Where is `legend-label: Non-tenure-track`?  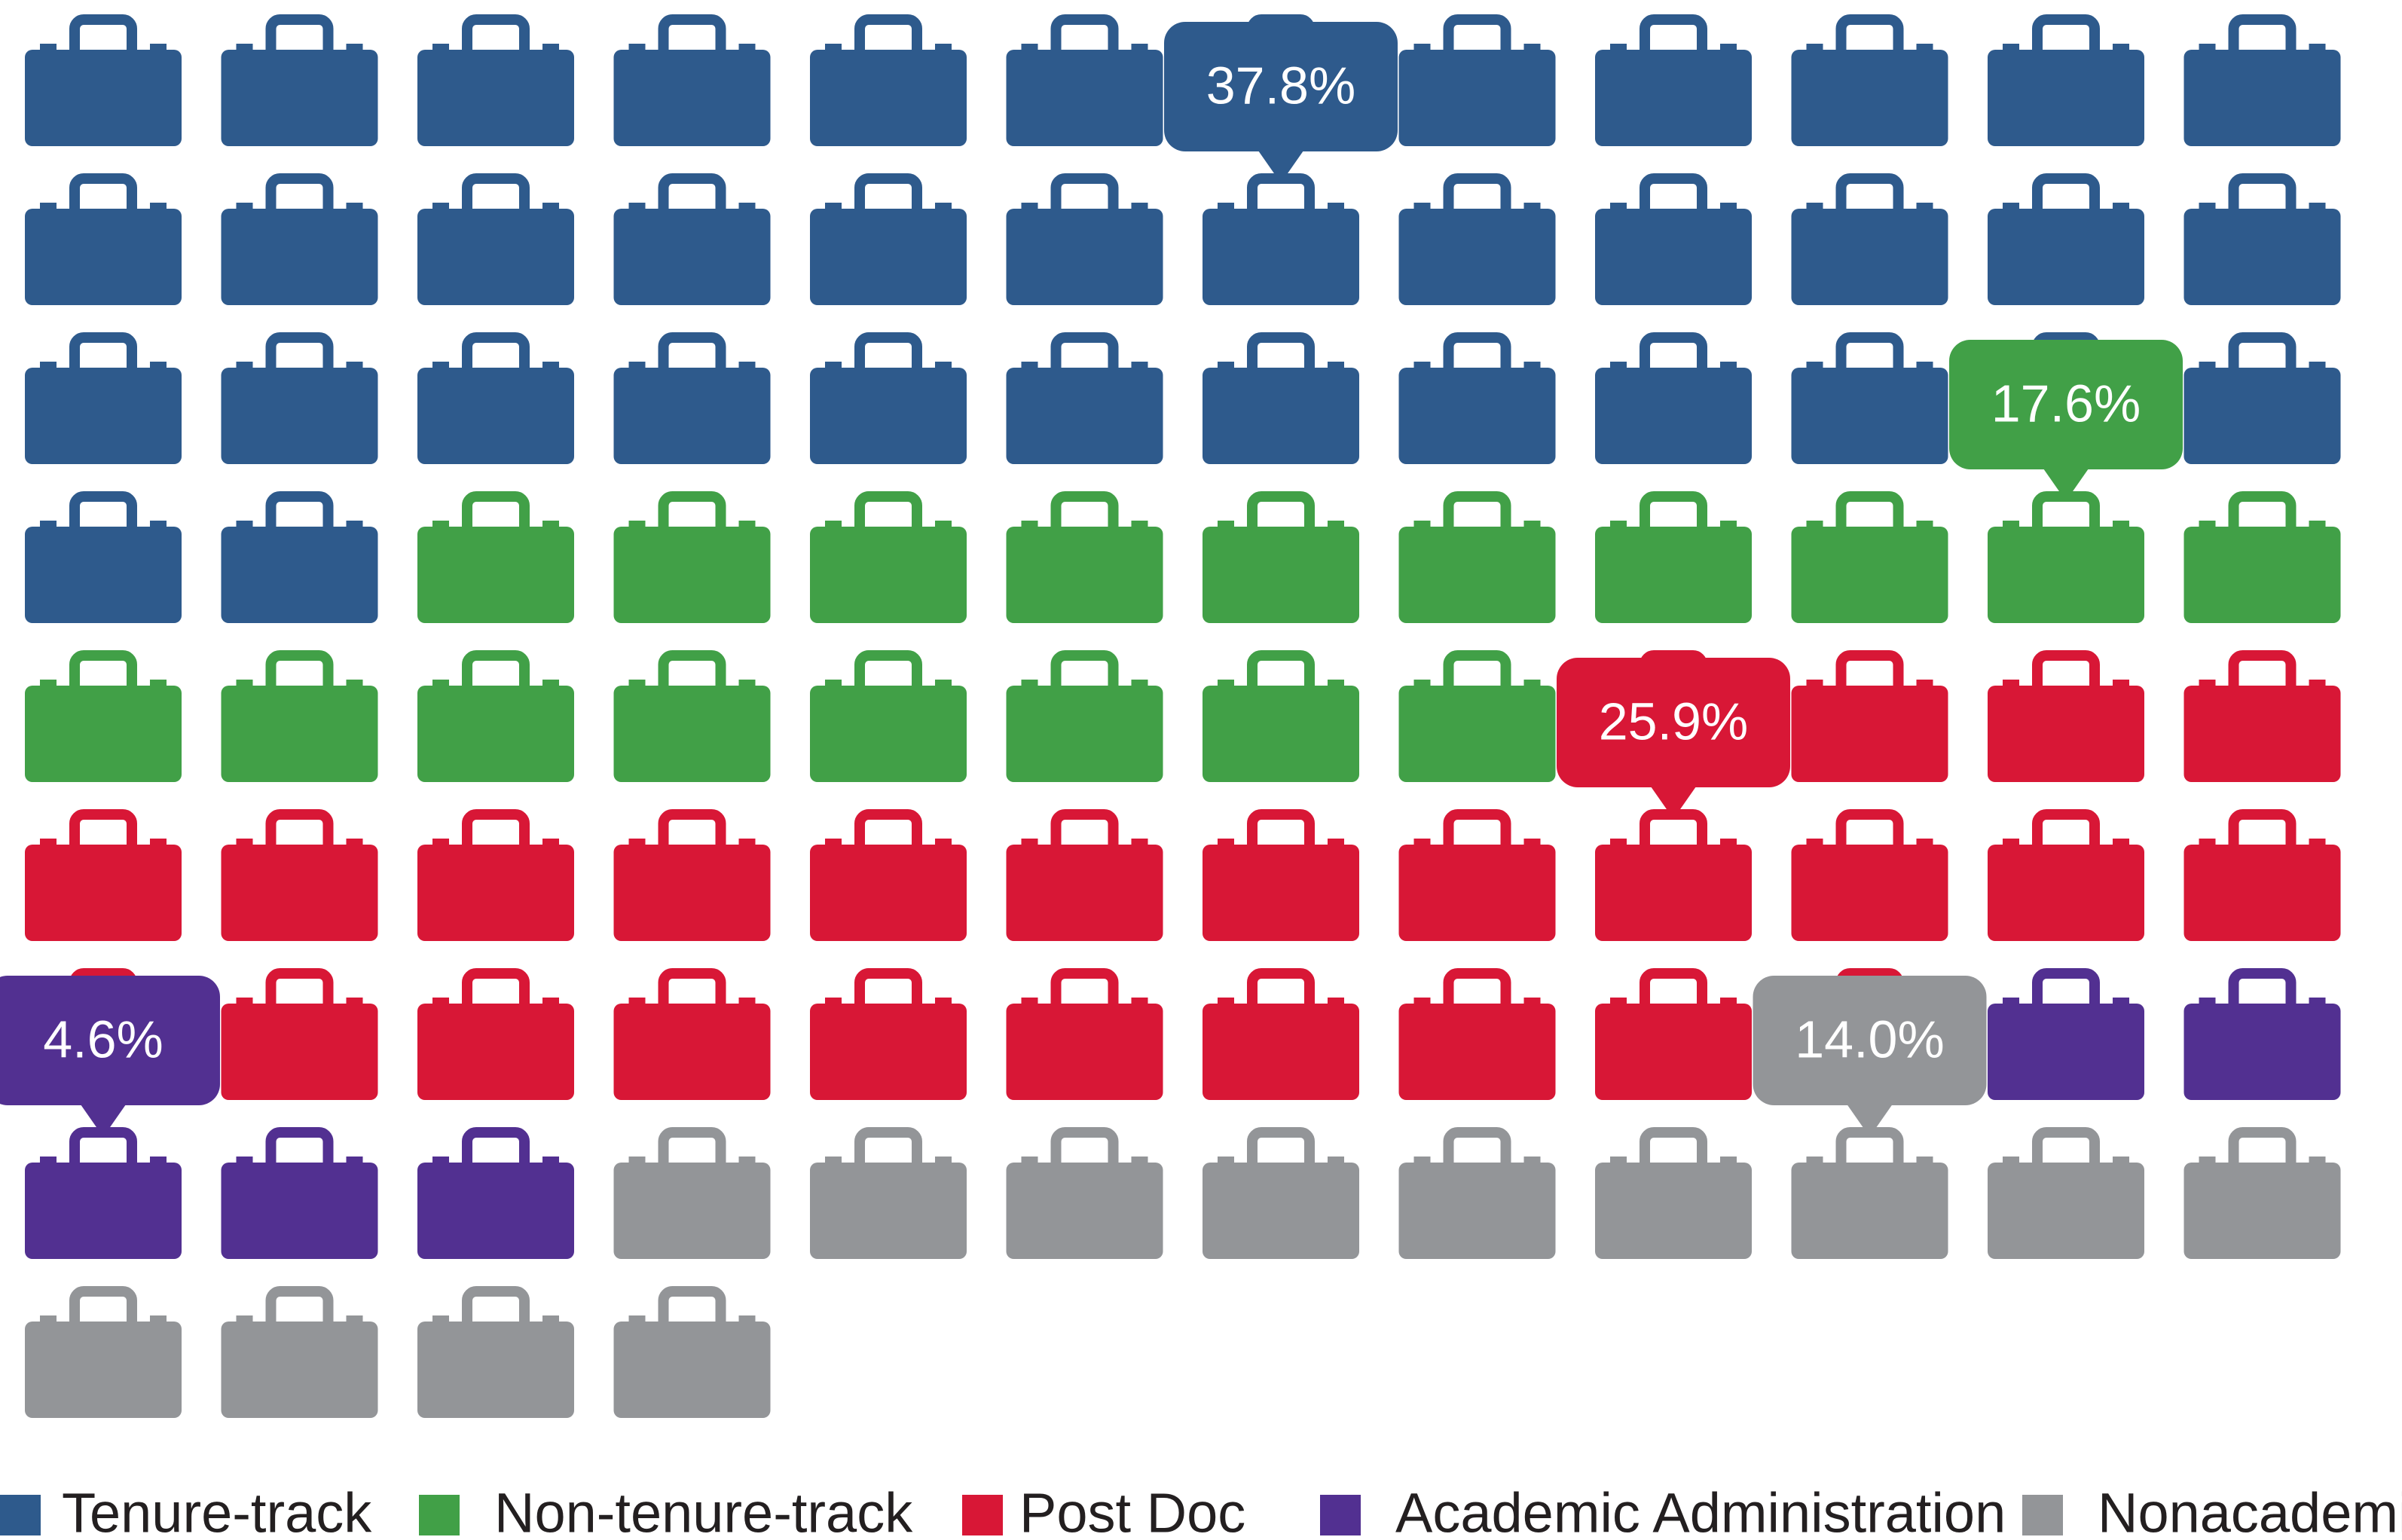 legend-label: Non-tenure-track is located at coordinates (703, 1511).